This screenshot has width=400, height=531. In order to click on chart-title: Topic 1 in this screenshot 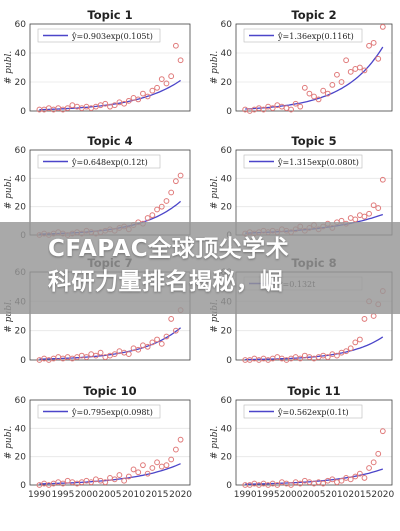, I will do `click(109, 15)`.